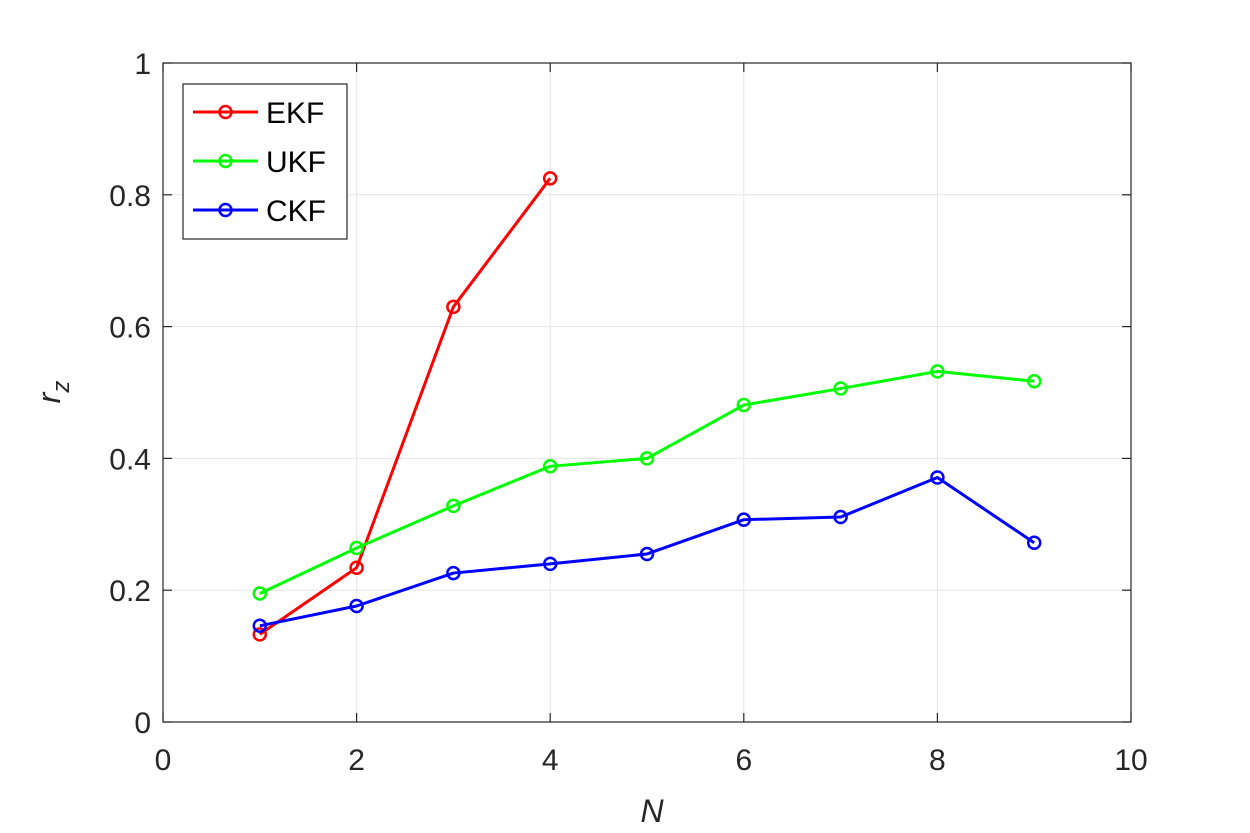 The width and height of the screenshot is (1250, 833). What do you see at coordinates (49, 397) in the screenshot?
I see `y-axis-label-main: r` at bounding box center [49, 397].